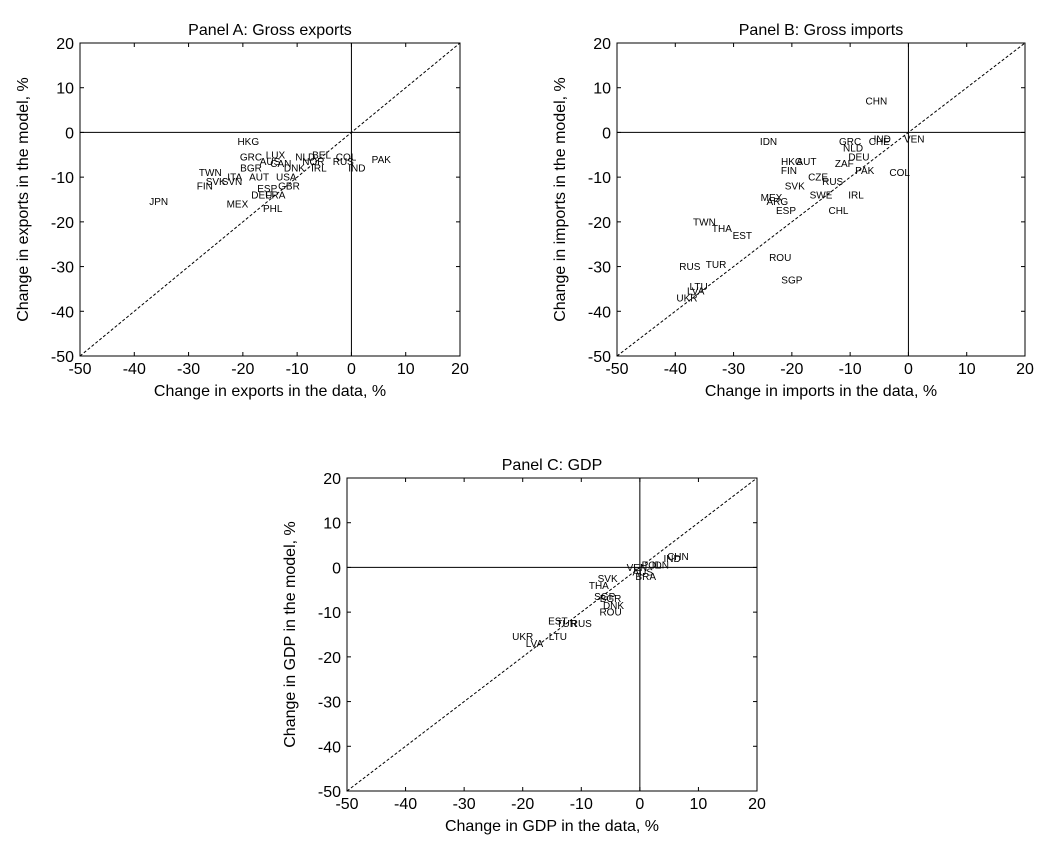 Image resolution: width=1042 pixels, height=854 pixels. I want to click on panel-a-point-phl: PHL, so click(273, 209).